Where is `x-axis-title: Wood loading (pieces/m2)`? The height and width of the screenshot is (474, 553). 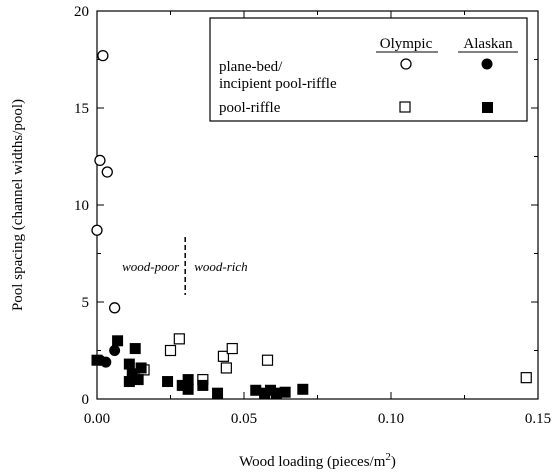 x-axis-title: Wood loading (pieces/m2) is located at coordinates (317, 460).